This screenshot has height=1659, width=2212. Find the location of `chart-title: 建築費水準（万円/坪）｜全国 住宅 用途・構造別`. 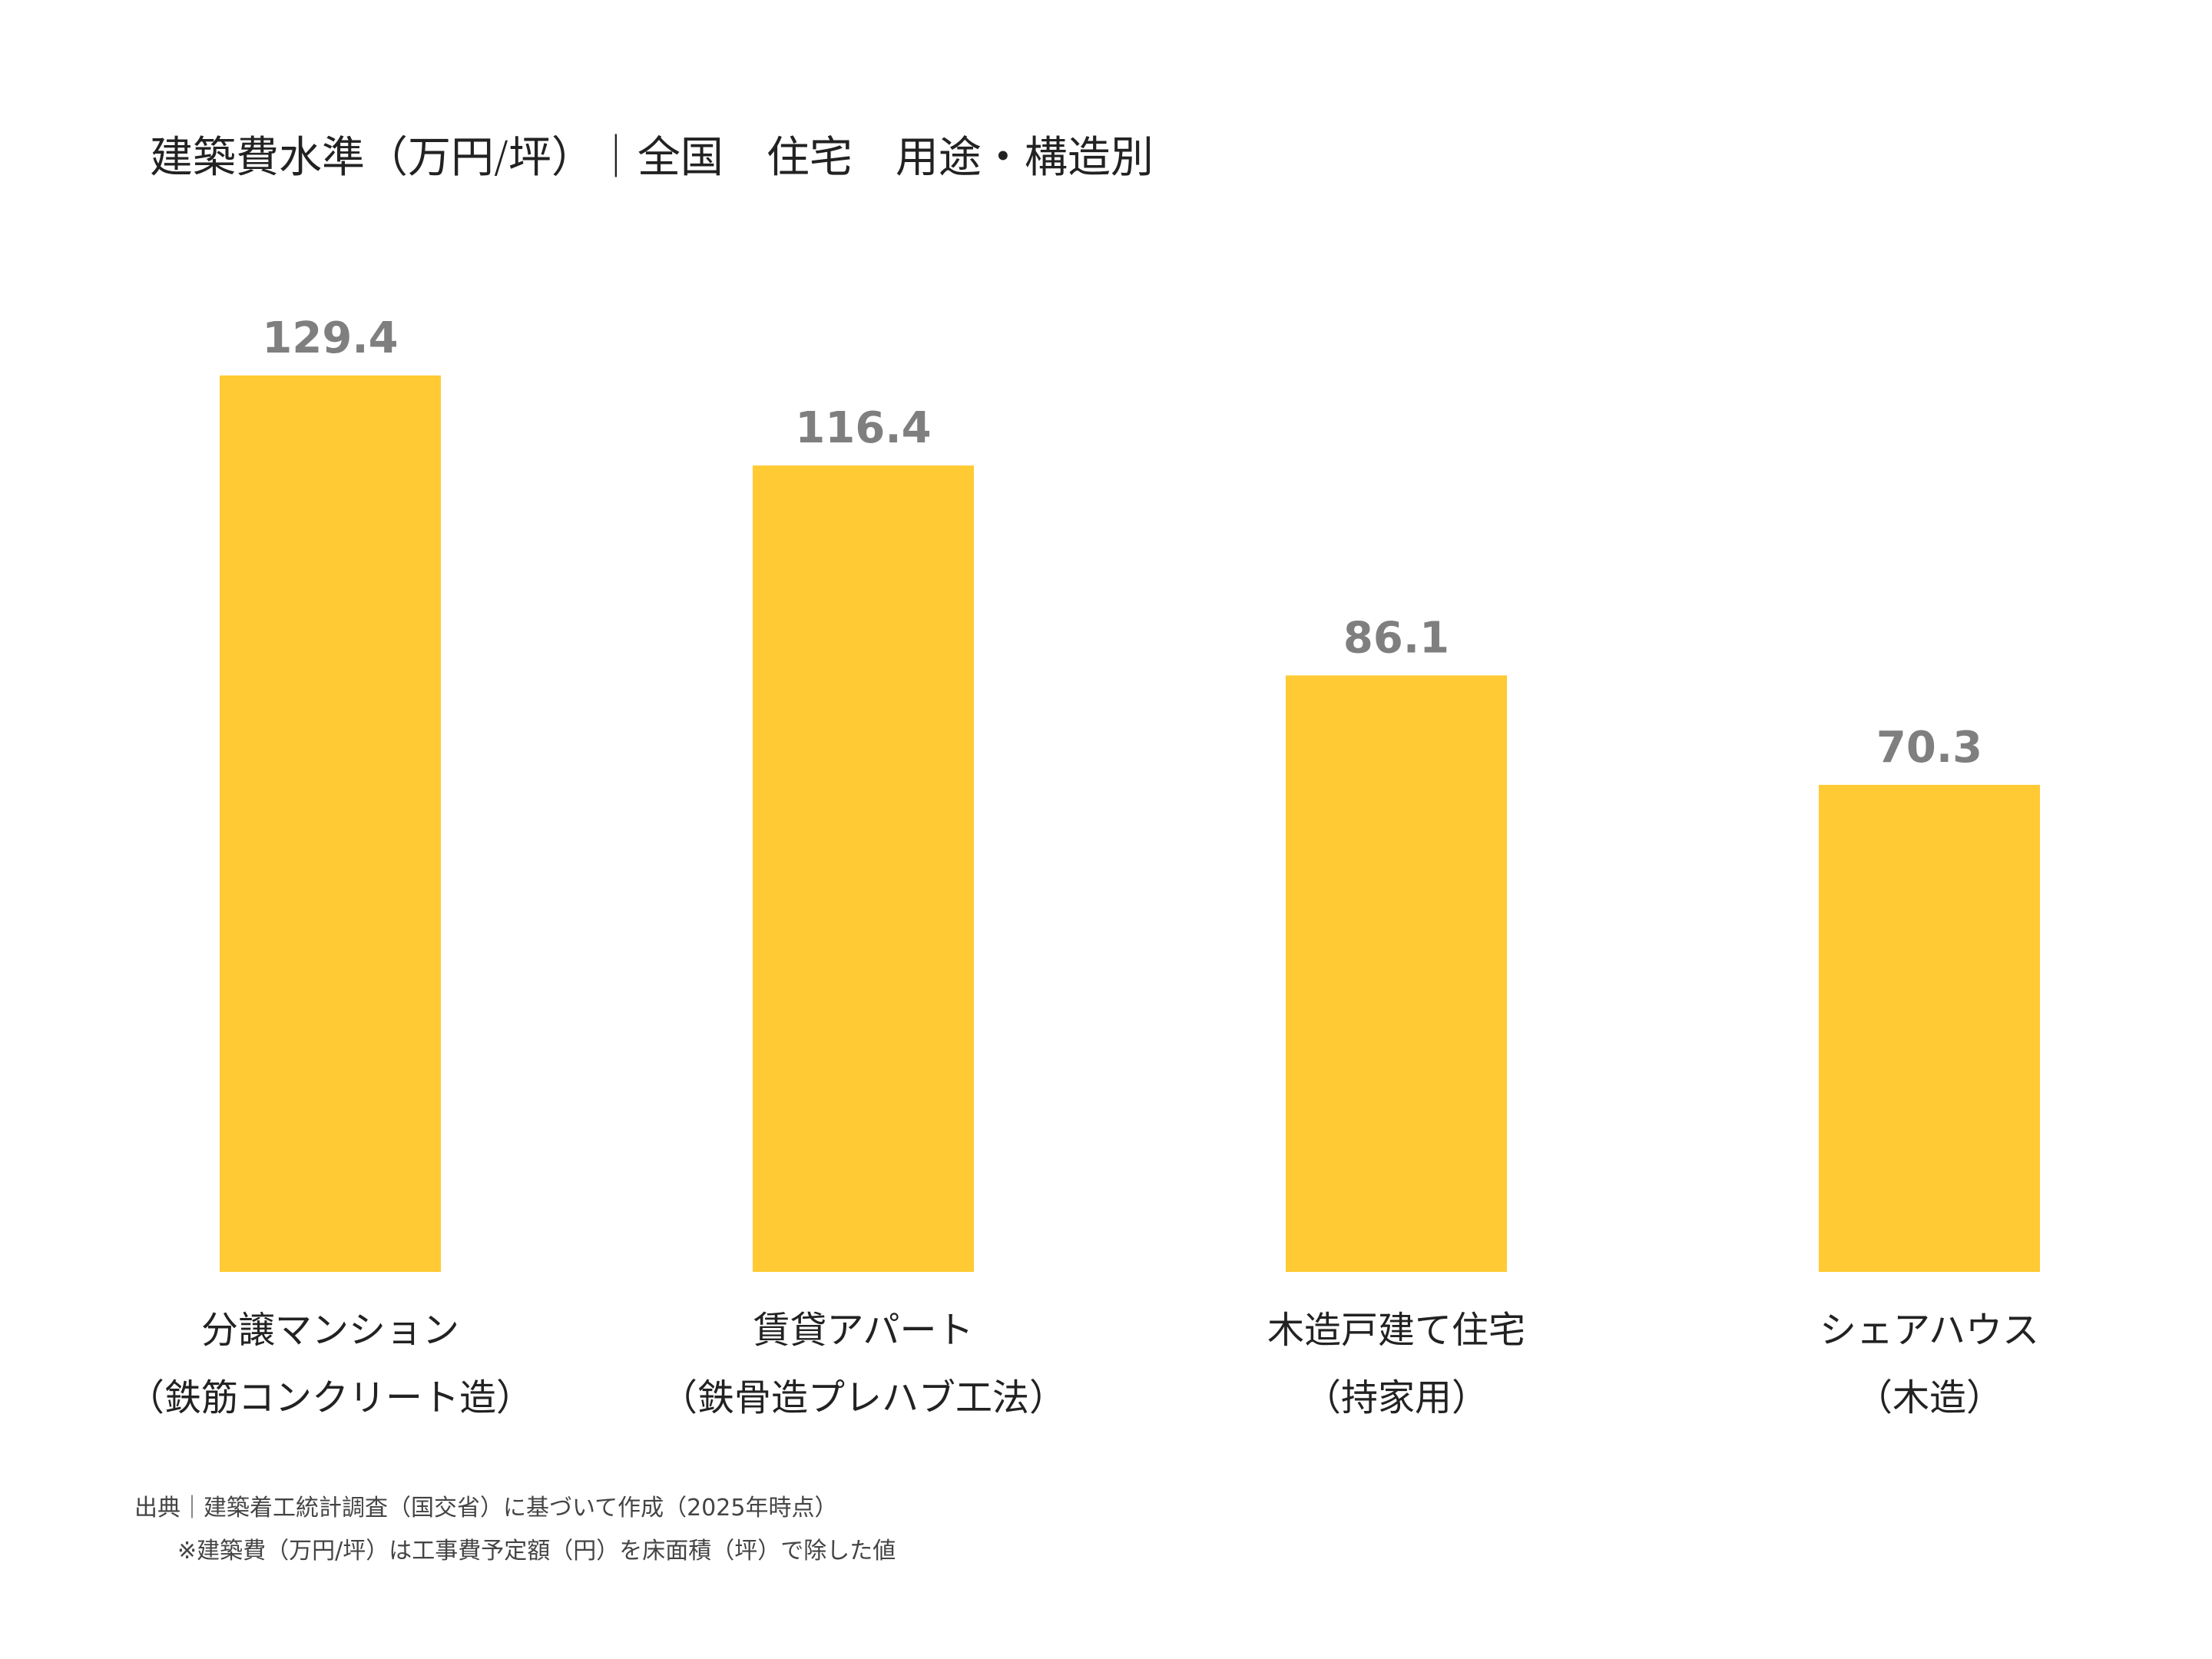

chart-title: 建築費水準（万円/坪）｜全国 住宅 用途・構造別 is located at coordinates (652, 158).